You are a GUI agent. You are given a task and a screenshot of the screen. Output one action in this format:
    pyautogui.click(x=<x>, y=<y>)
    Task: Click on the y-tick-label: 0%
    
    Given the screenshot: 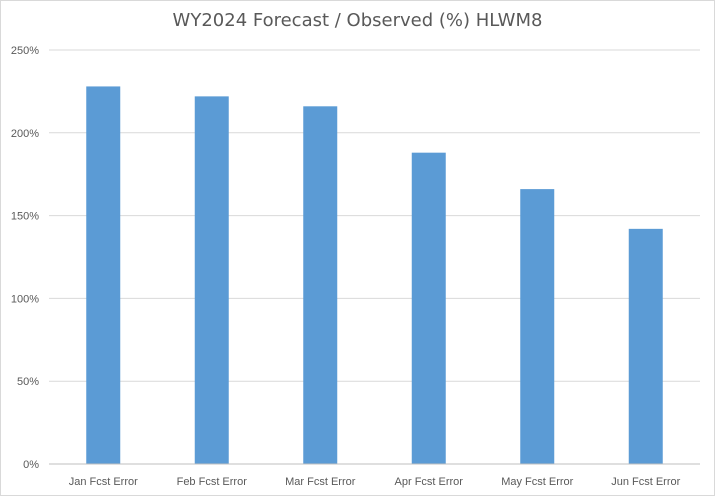 What is the action you would take?
    pyautogui.click(x=31, y=465)
    